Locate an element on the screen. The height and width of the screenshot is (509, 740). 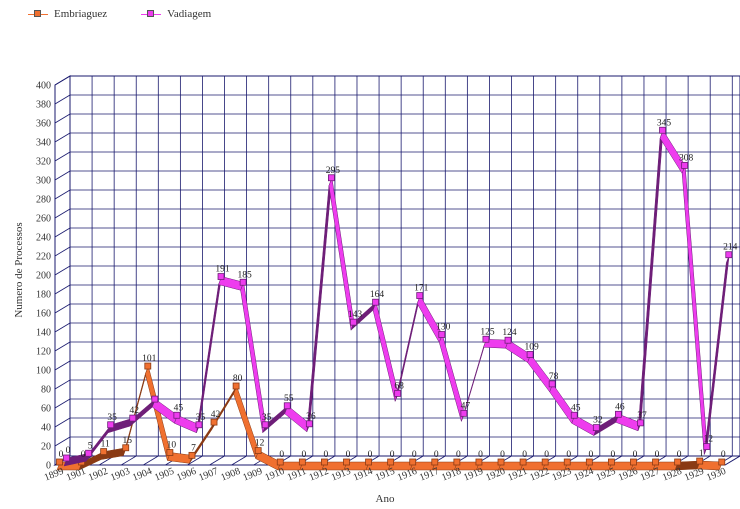
y-tick-label: 300 is located at coordinates (43, 181).